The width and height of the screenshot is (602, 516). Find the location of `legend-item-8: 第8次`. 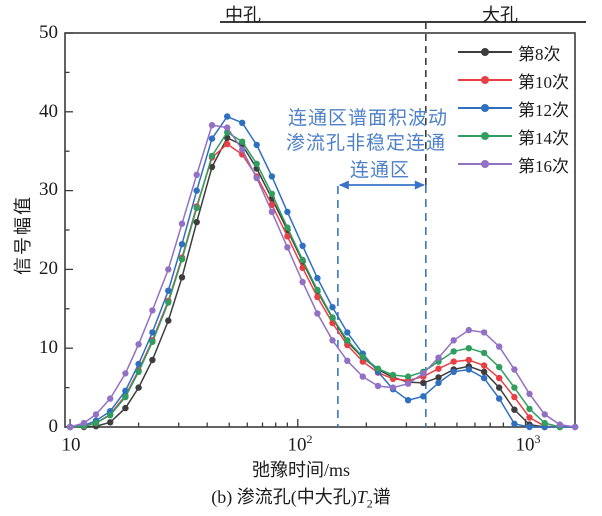

legend-item-8: 第8次 is located at coordinates (513, 52).